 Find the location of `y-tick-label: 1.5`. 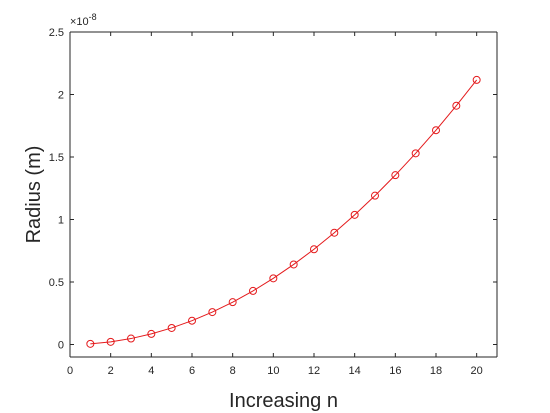

y-tick-label: 1.5 is located at coordinates (56, 158).